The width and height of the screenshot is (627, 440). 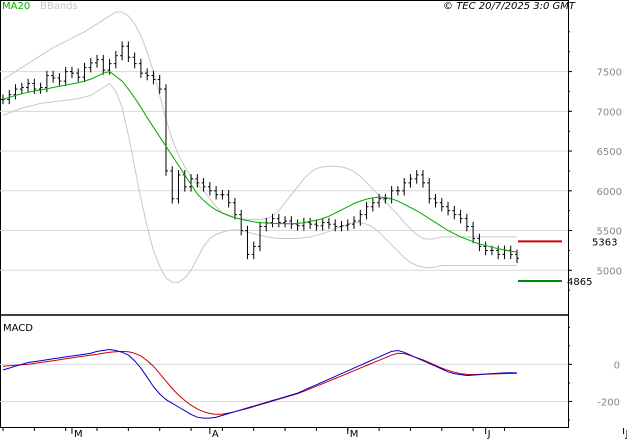 I want to click on x-tick-label-month: A, so click(x=215, y=434).